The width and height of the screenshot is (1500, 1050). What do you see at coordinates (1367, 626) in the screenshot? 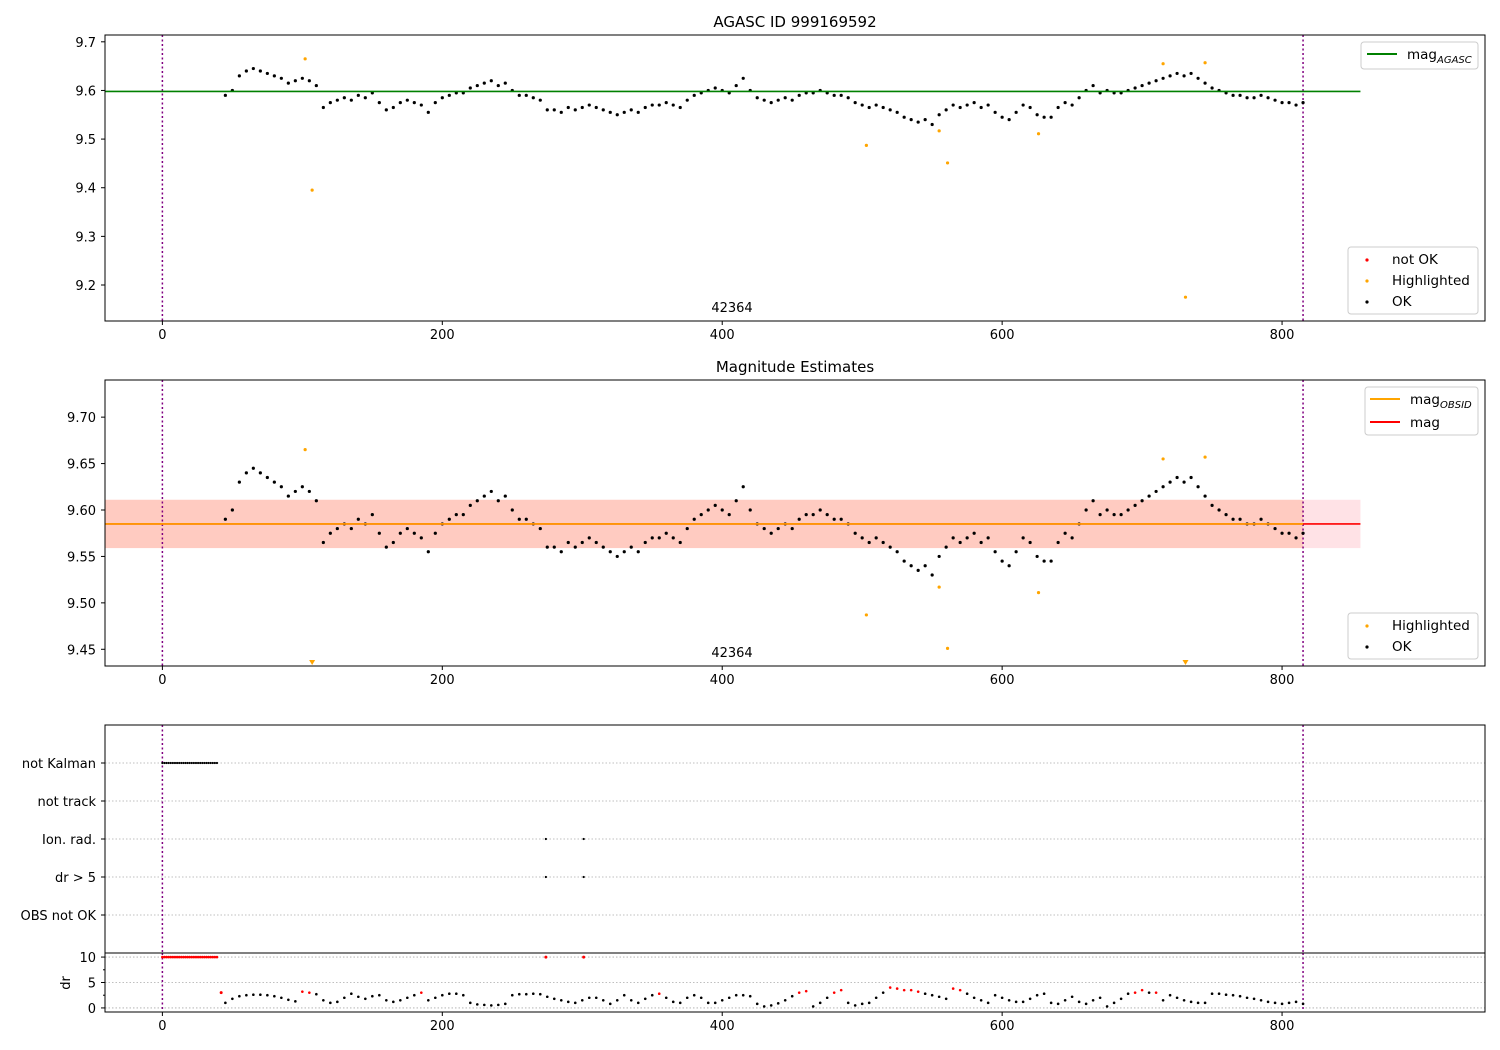
I see `legend-orange-dot-icon` at bounding box center [1367, 626].